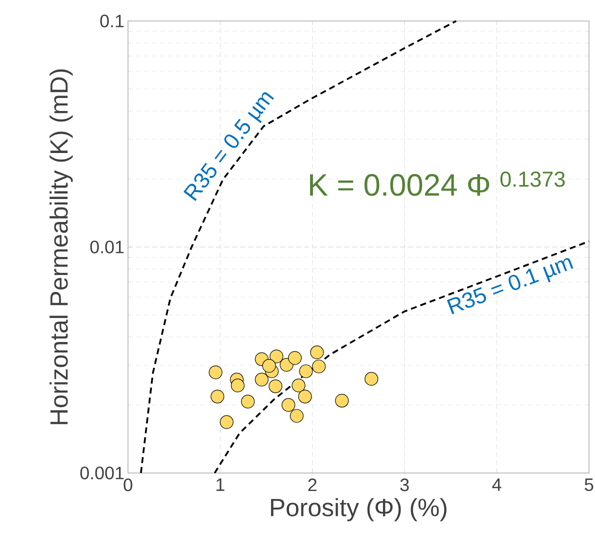 The image size is (595, 555). What do you see at coordinates (107, 247) in the screenshot?
I see `y-tick-label: 0.01` at bounding box center [107, 247].